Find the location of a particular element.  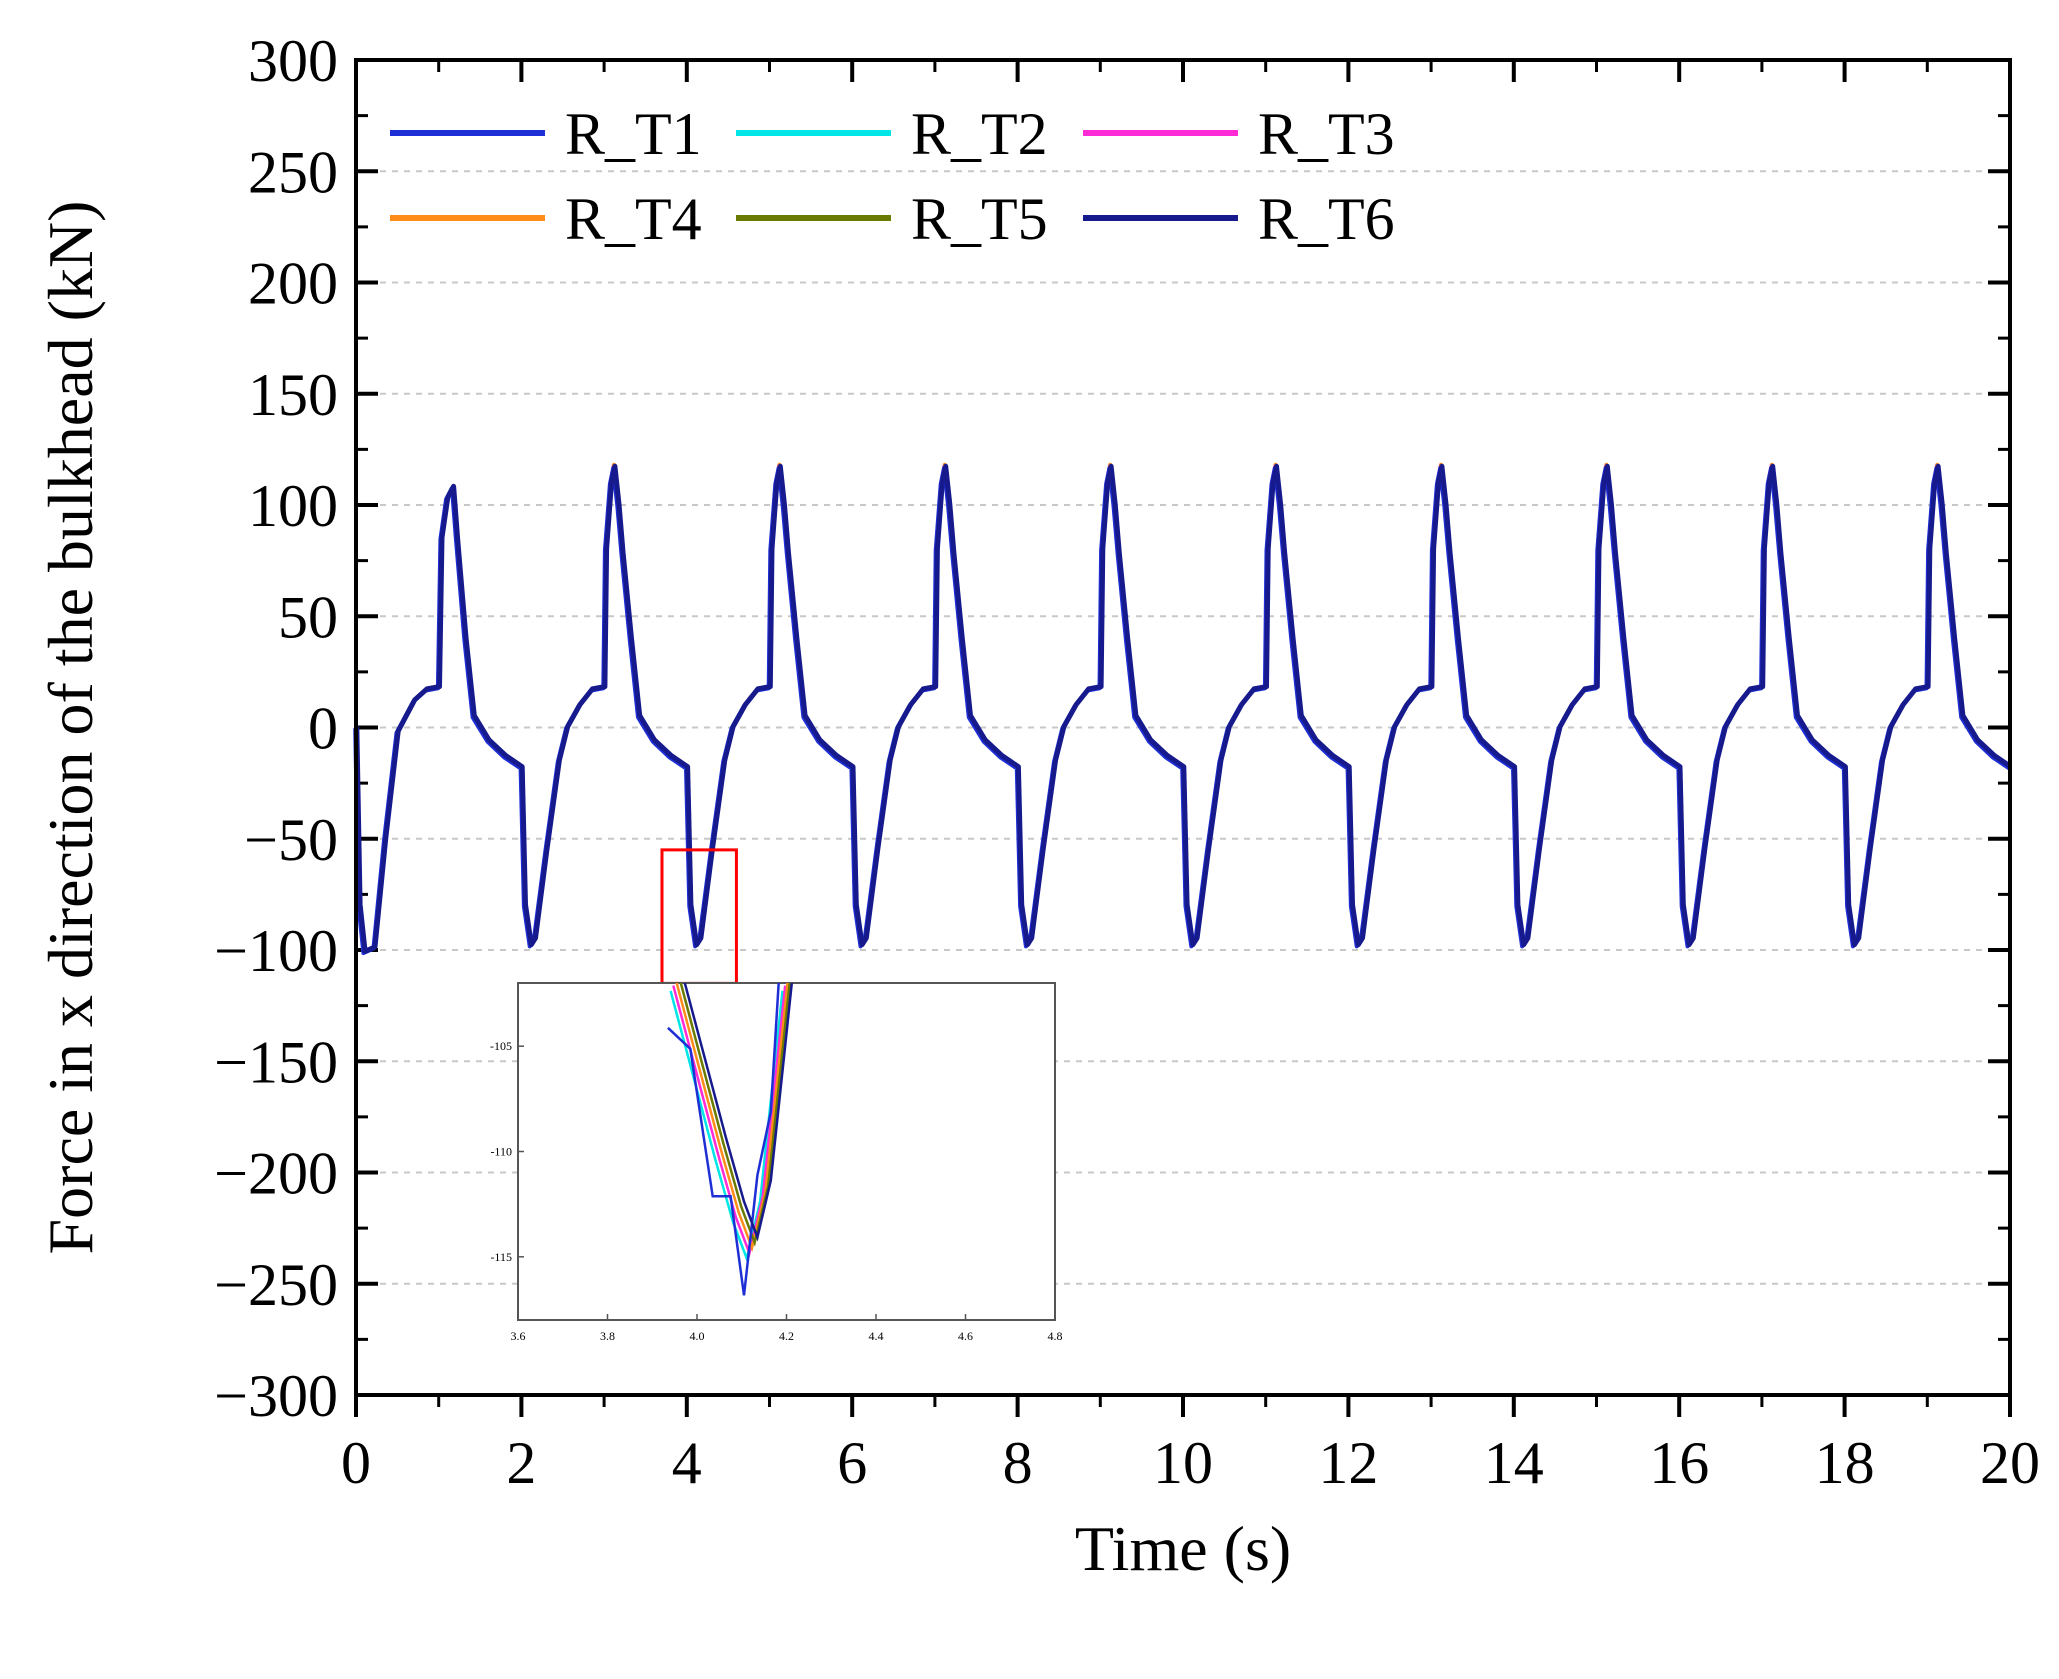

y-tick-label: 300 is located at coordinates (293, 61).